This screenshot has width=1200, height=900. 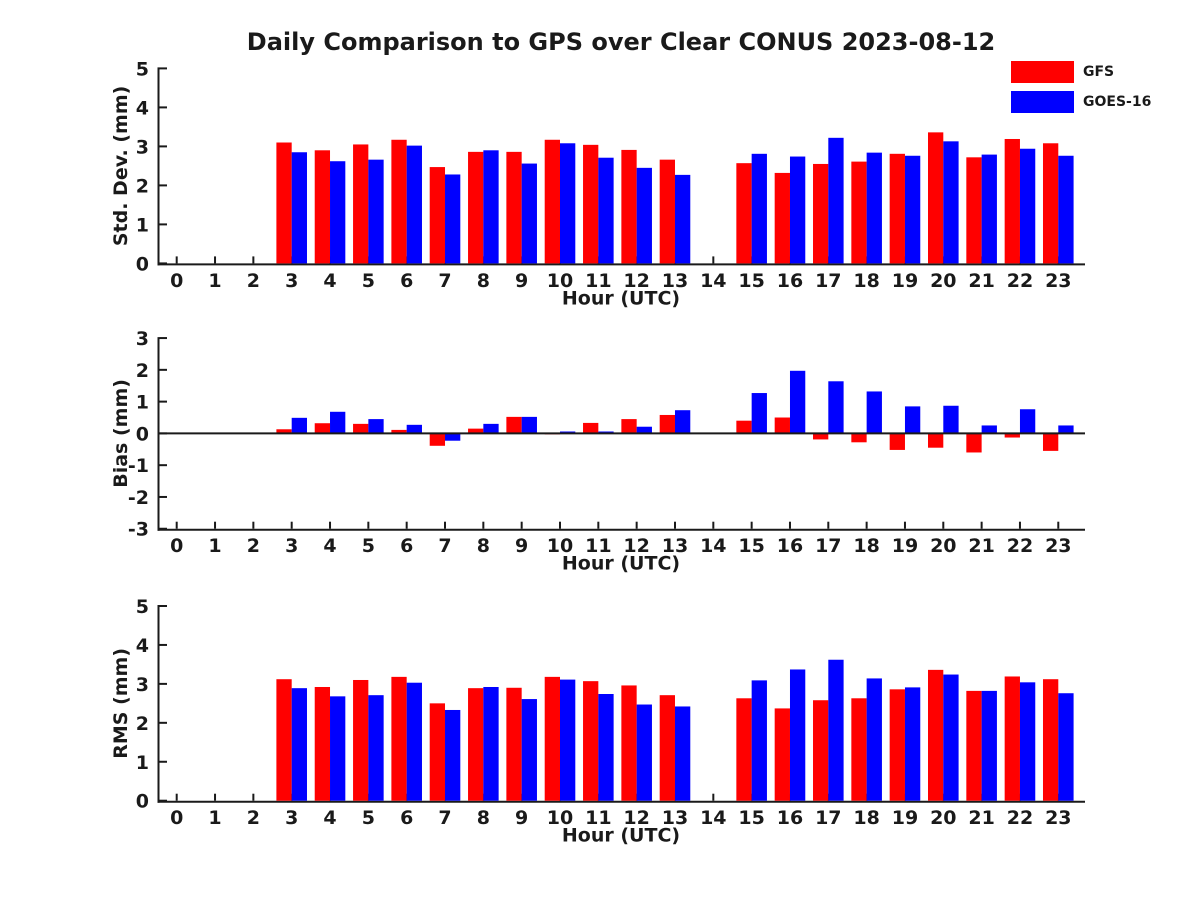 What do you see at coordinates (476, 744) in the screenshot?
I see `bar-gfs-h8` at bounding box center [476, 744].